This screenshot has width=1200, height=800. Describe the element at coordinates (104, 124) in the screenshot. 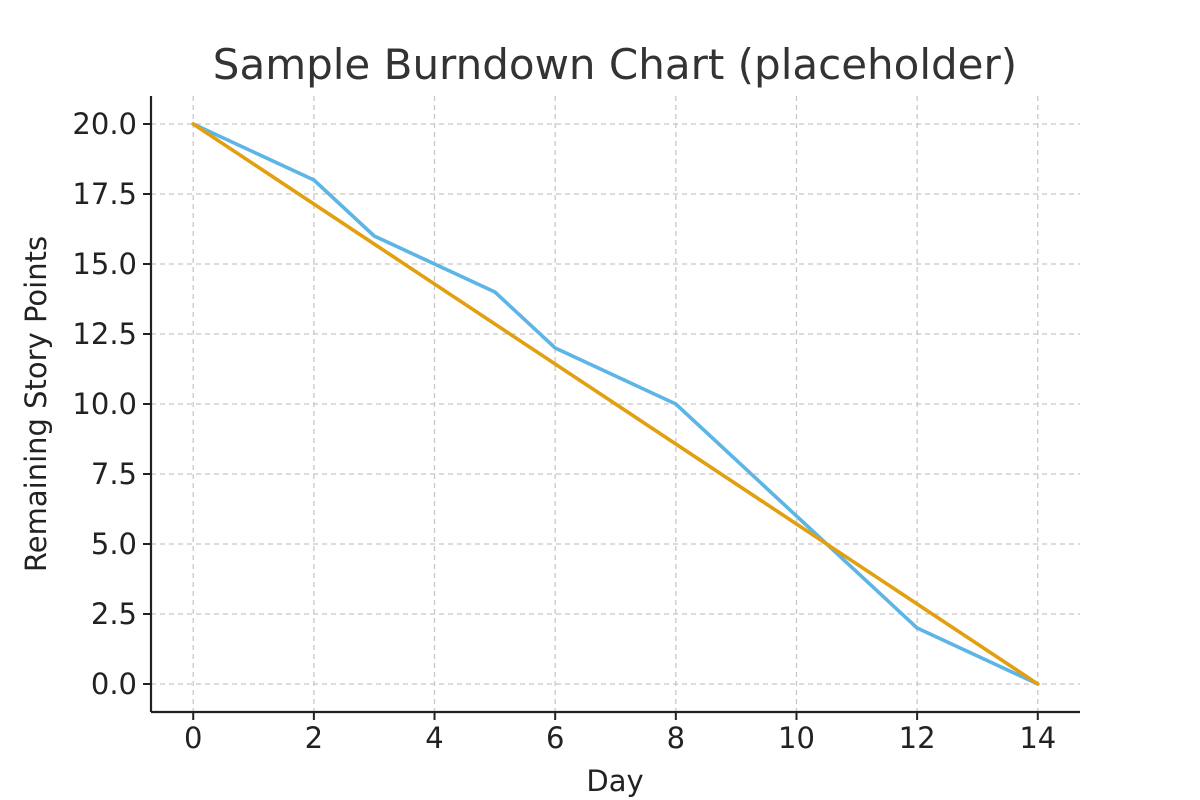

I see `y-tick-label: 20.0` at that location.